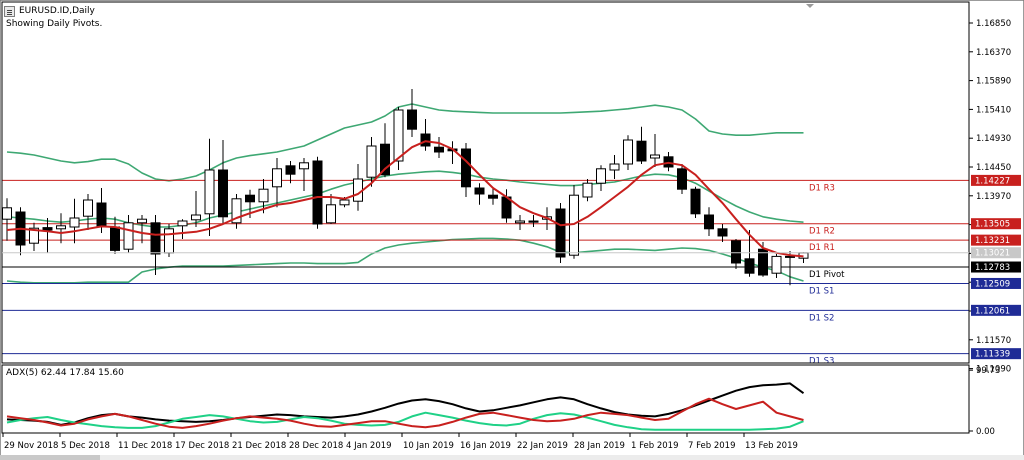  Describe the element at coordinates (154, 19) in the screenshot. I see `chart-header: EURUSD.ID,Daily Showing Daily Pivots.` at that location.